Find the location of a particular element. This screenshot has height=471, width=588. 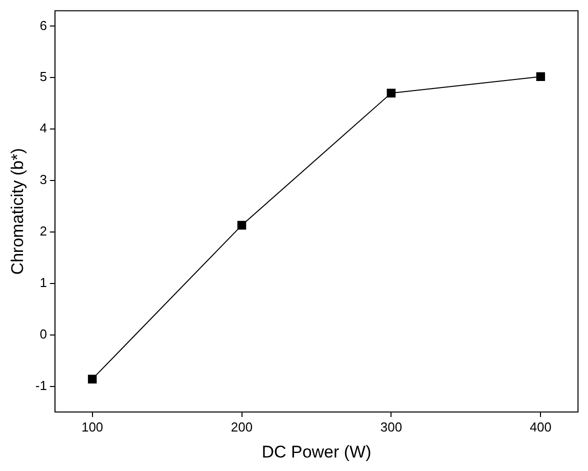

y-axis-title: Chromaticity (b*) is located at coordinates (17, 211).